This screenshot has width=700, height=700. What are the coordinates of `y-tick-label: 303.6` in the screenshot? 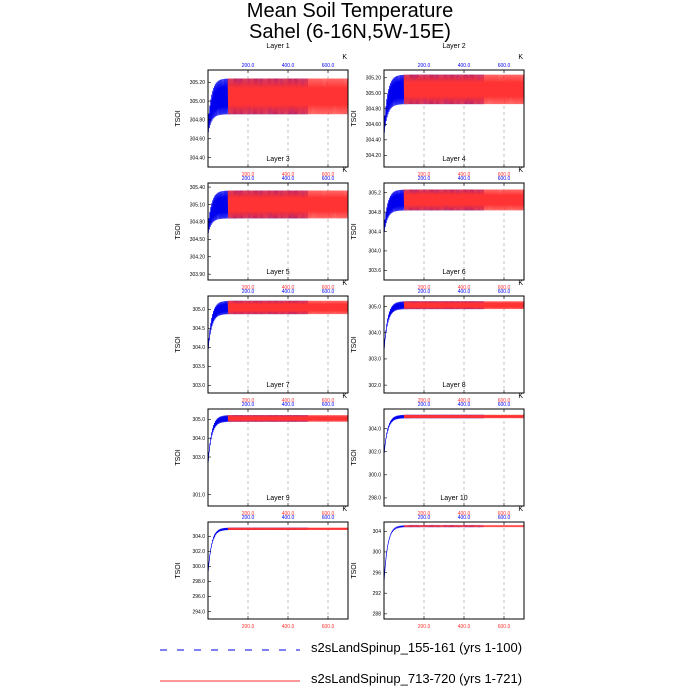 It's located at (374, 271).